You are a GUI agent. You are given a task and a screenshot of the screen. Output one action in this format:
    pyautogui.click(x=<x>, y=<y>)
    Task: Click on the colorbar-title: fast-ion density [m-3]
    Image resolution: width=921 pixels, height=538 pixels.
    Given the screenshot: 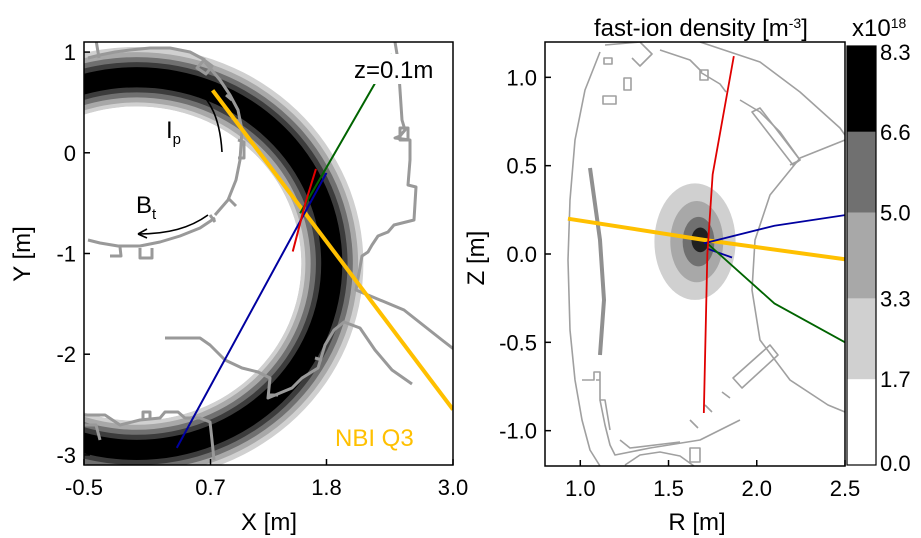 What is the action you would take?
    pyautogui.click(x=701, y=28)
    